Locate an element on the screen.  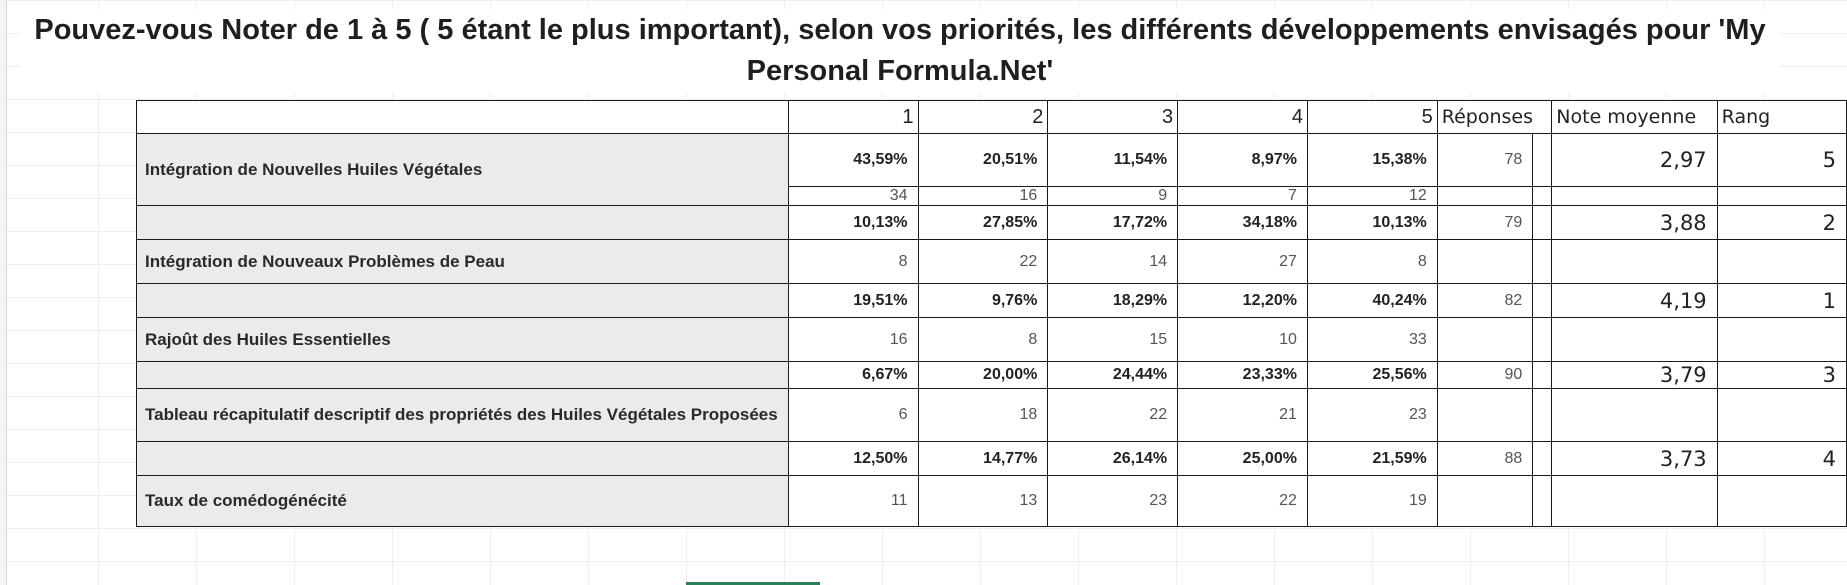
pct-cell: 14,77% is located at coordinates (983, 458).